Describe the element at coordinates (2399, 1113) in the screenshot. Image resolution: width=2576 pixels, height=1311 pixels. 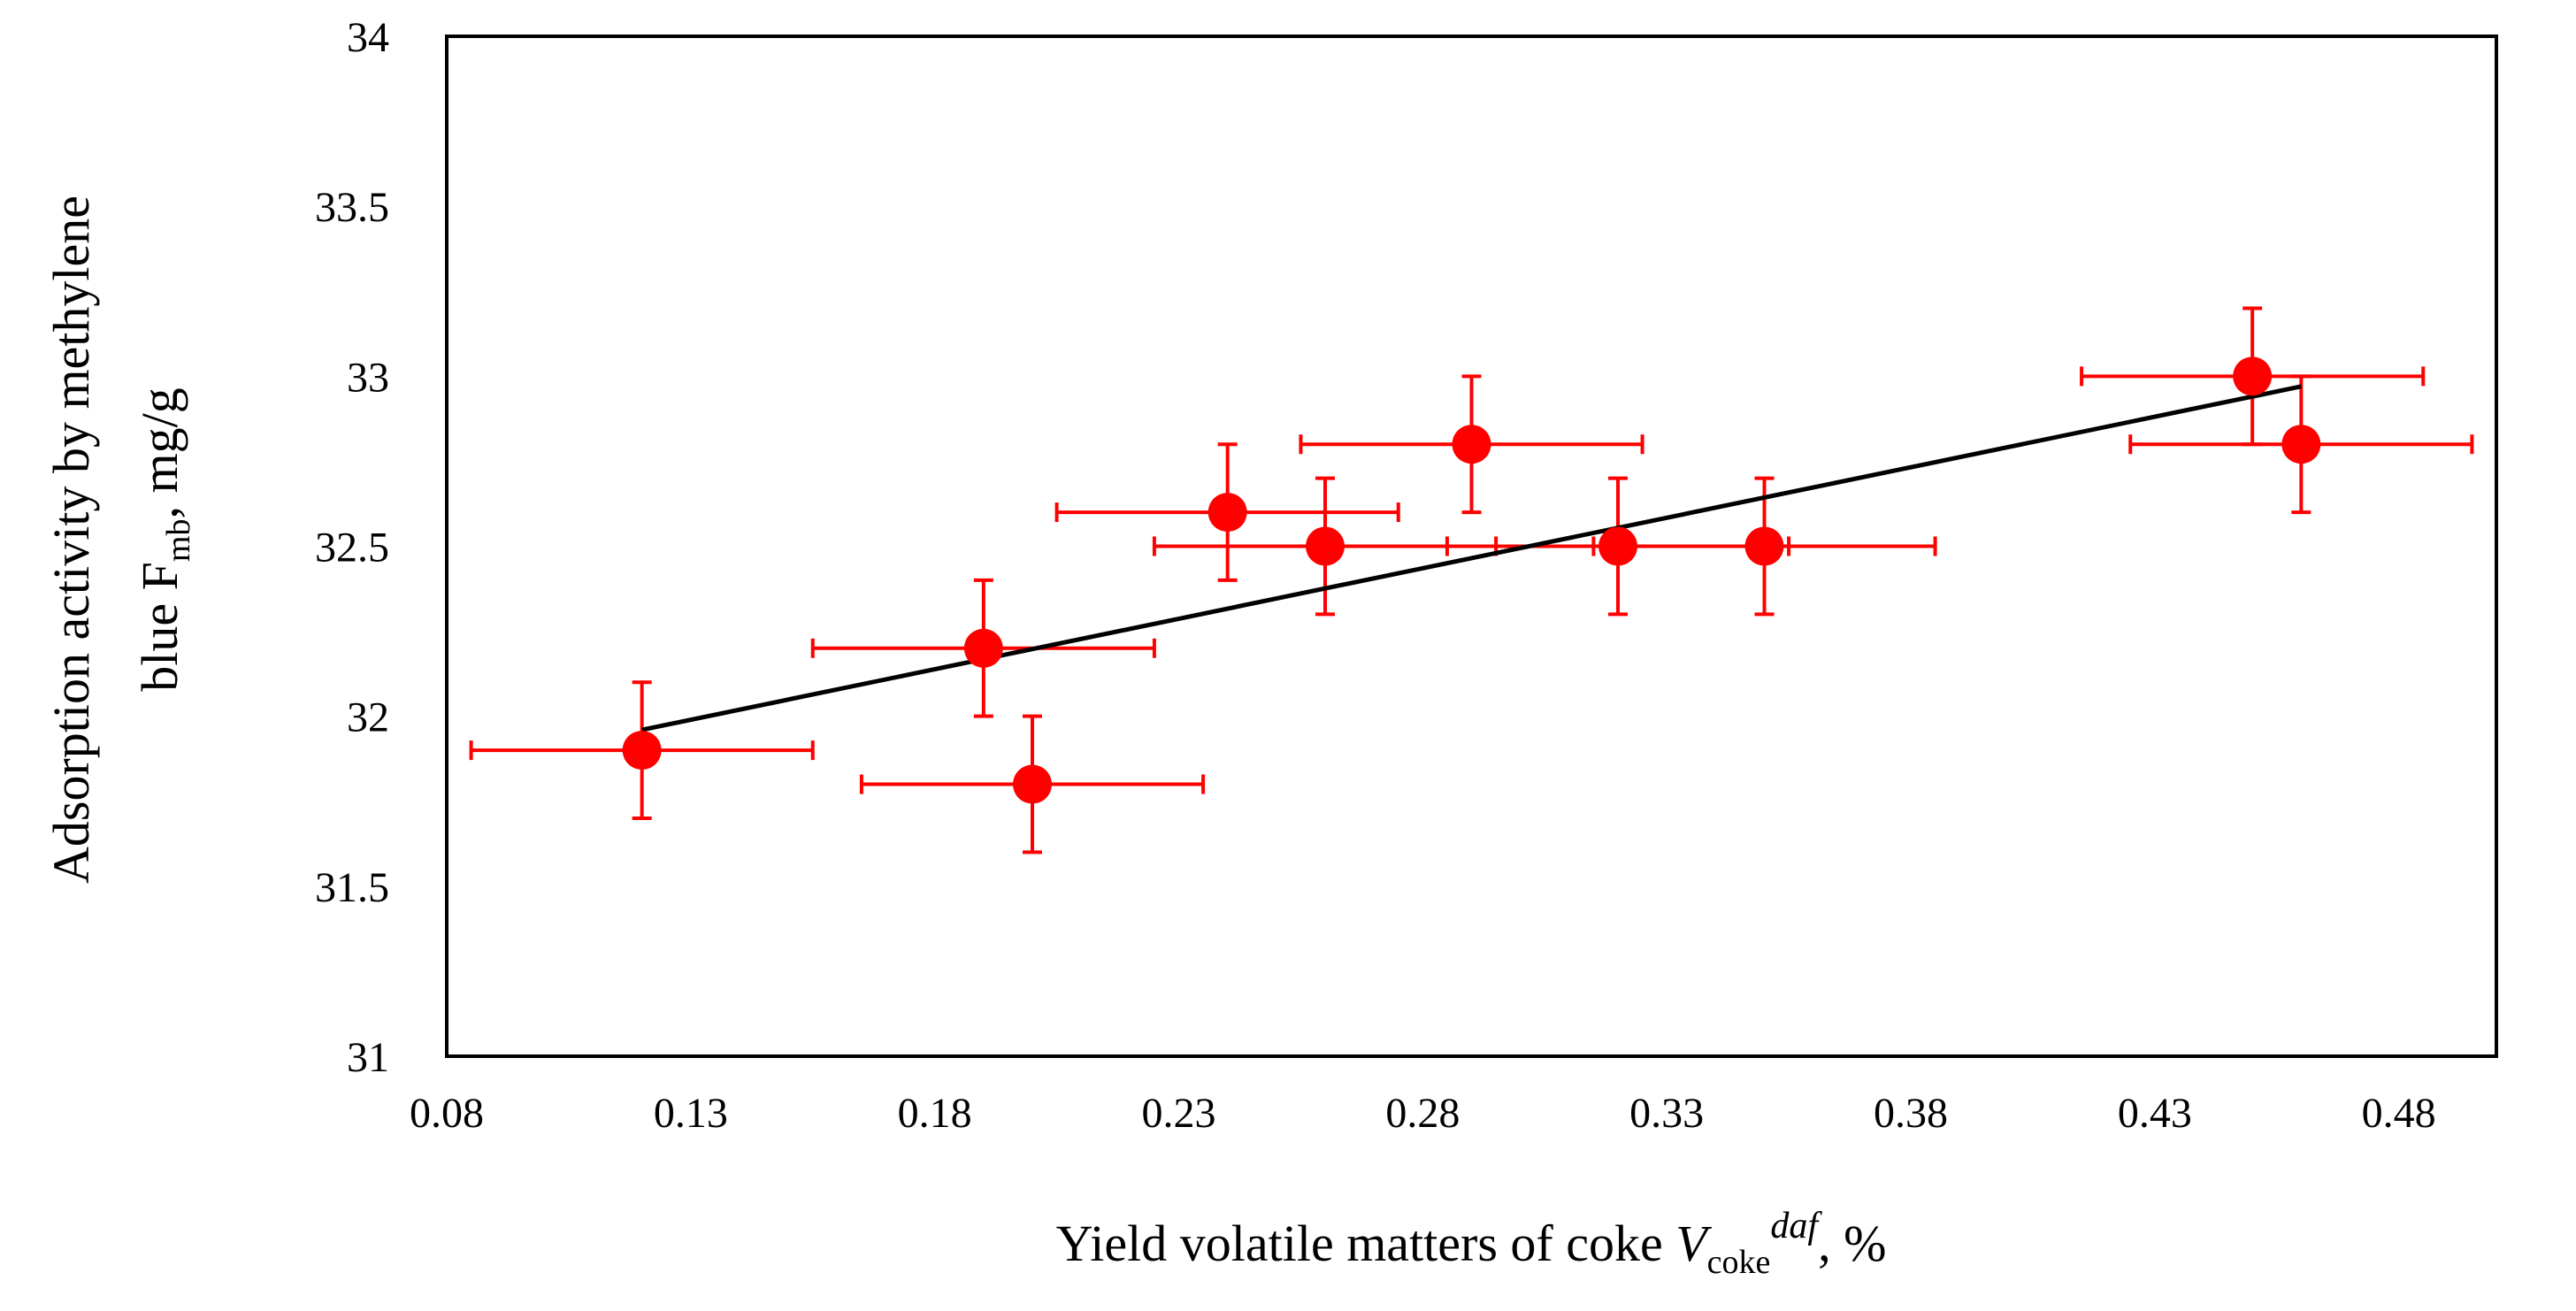
I see `x-tick-label: 0.48` at that location.